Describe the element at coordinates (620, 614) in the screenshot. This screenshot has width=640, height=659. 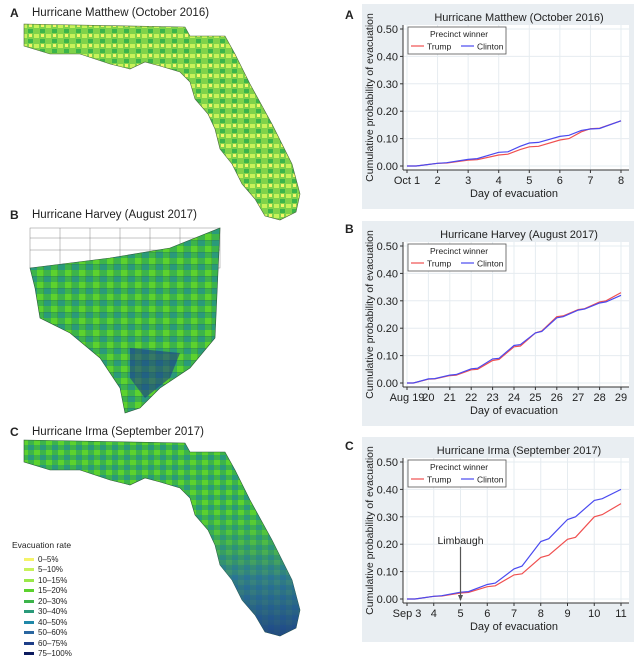
I see `x-tick-label: 11` at that location.